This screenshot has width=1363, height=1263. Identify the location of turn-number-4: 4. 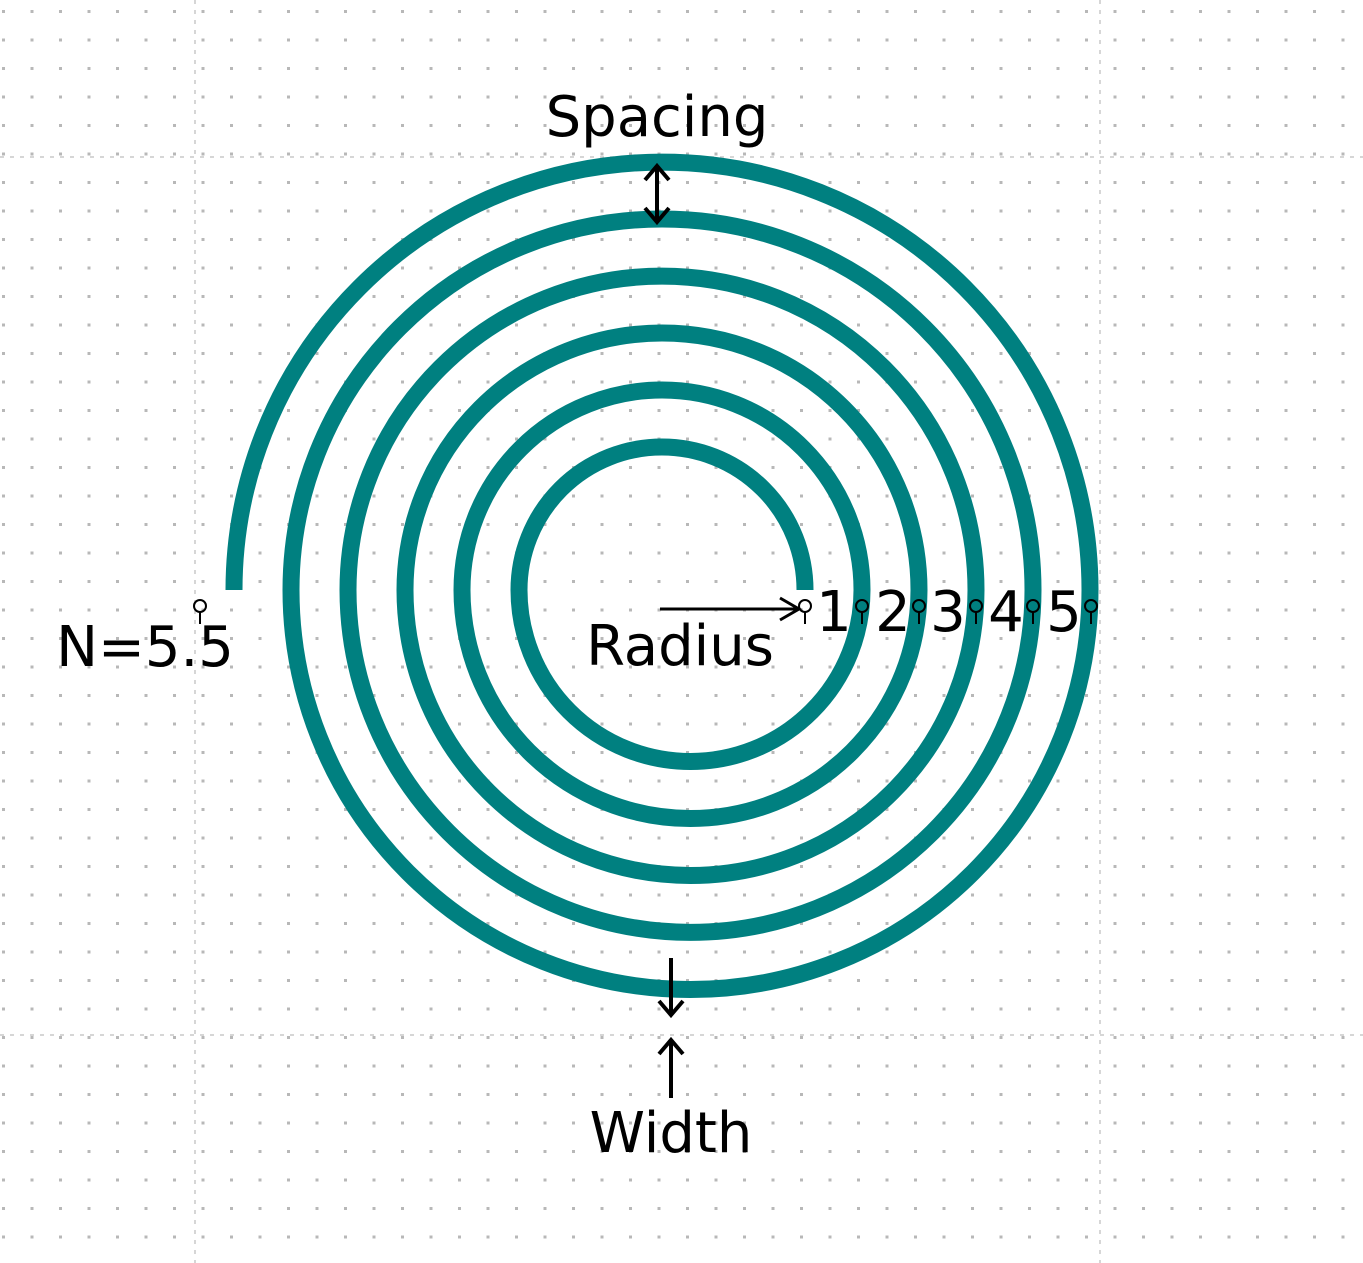
(1006, 612).